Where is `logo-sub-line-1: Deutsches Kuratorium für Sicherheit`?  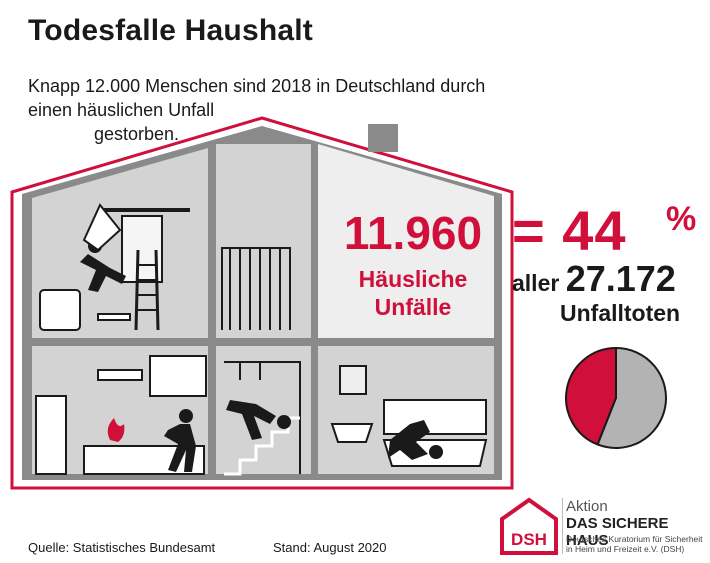
logo-sub-line-1: Deutsches Kuratorium für Sicherheit is located at coordinates (634, 539).